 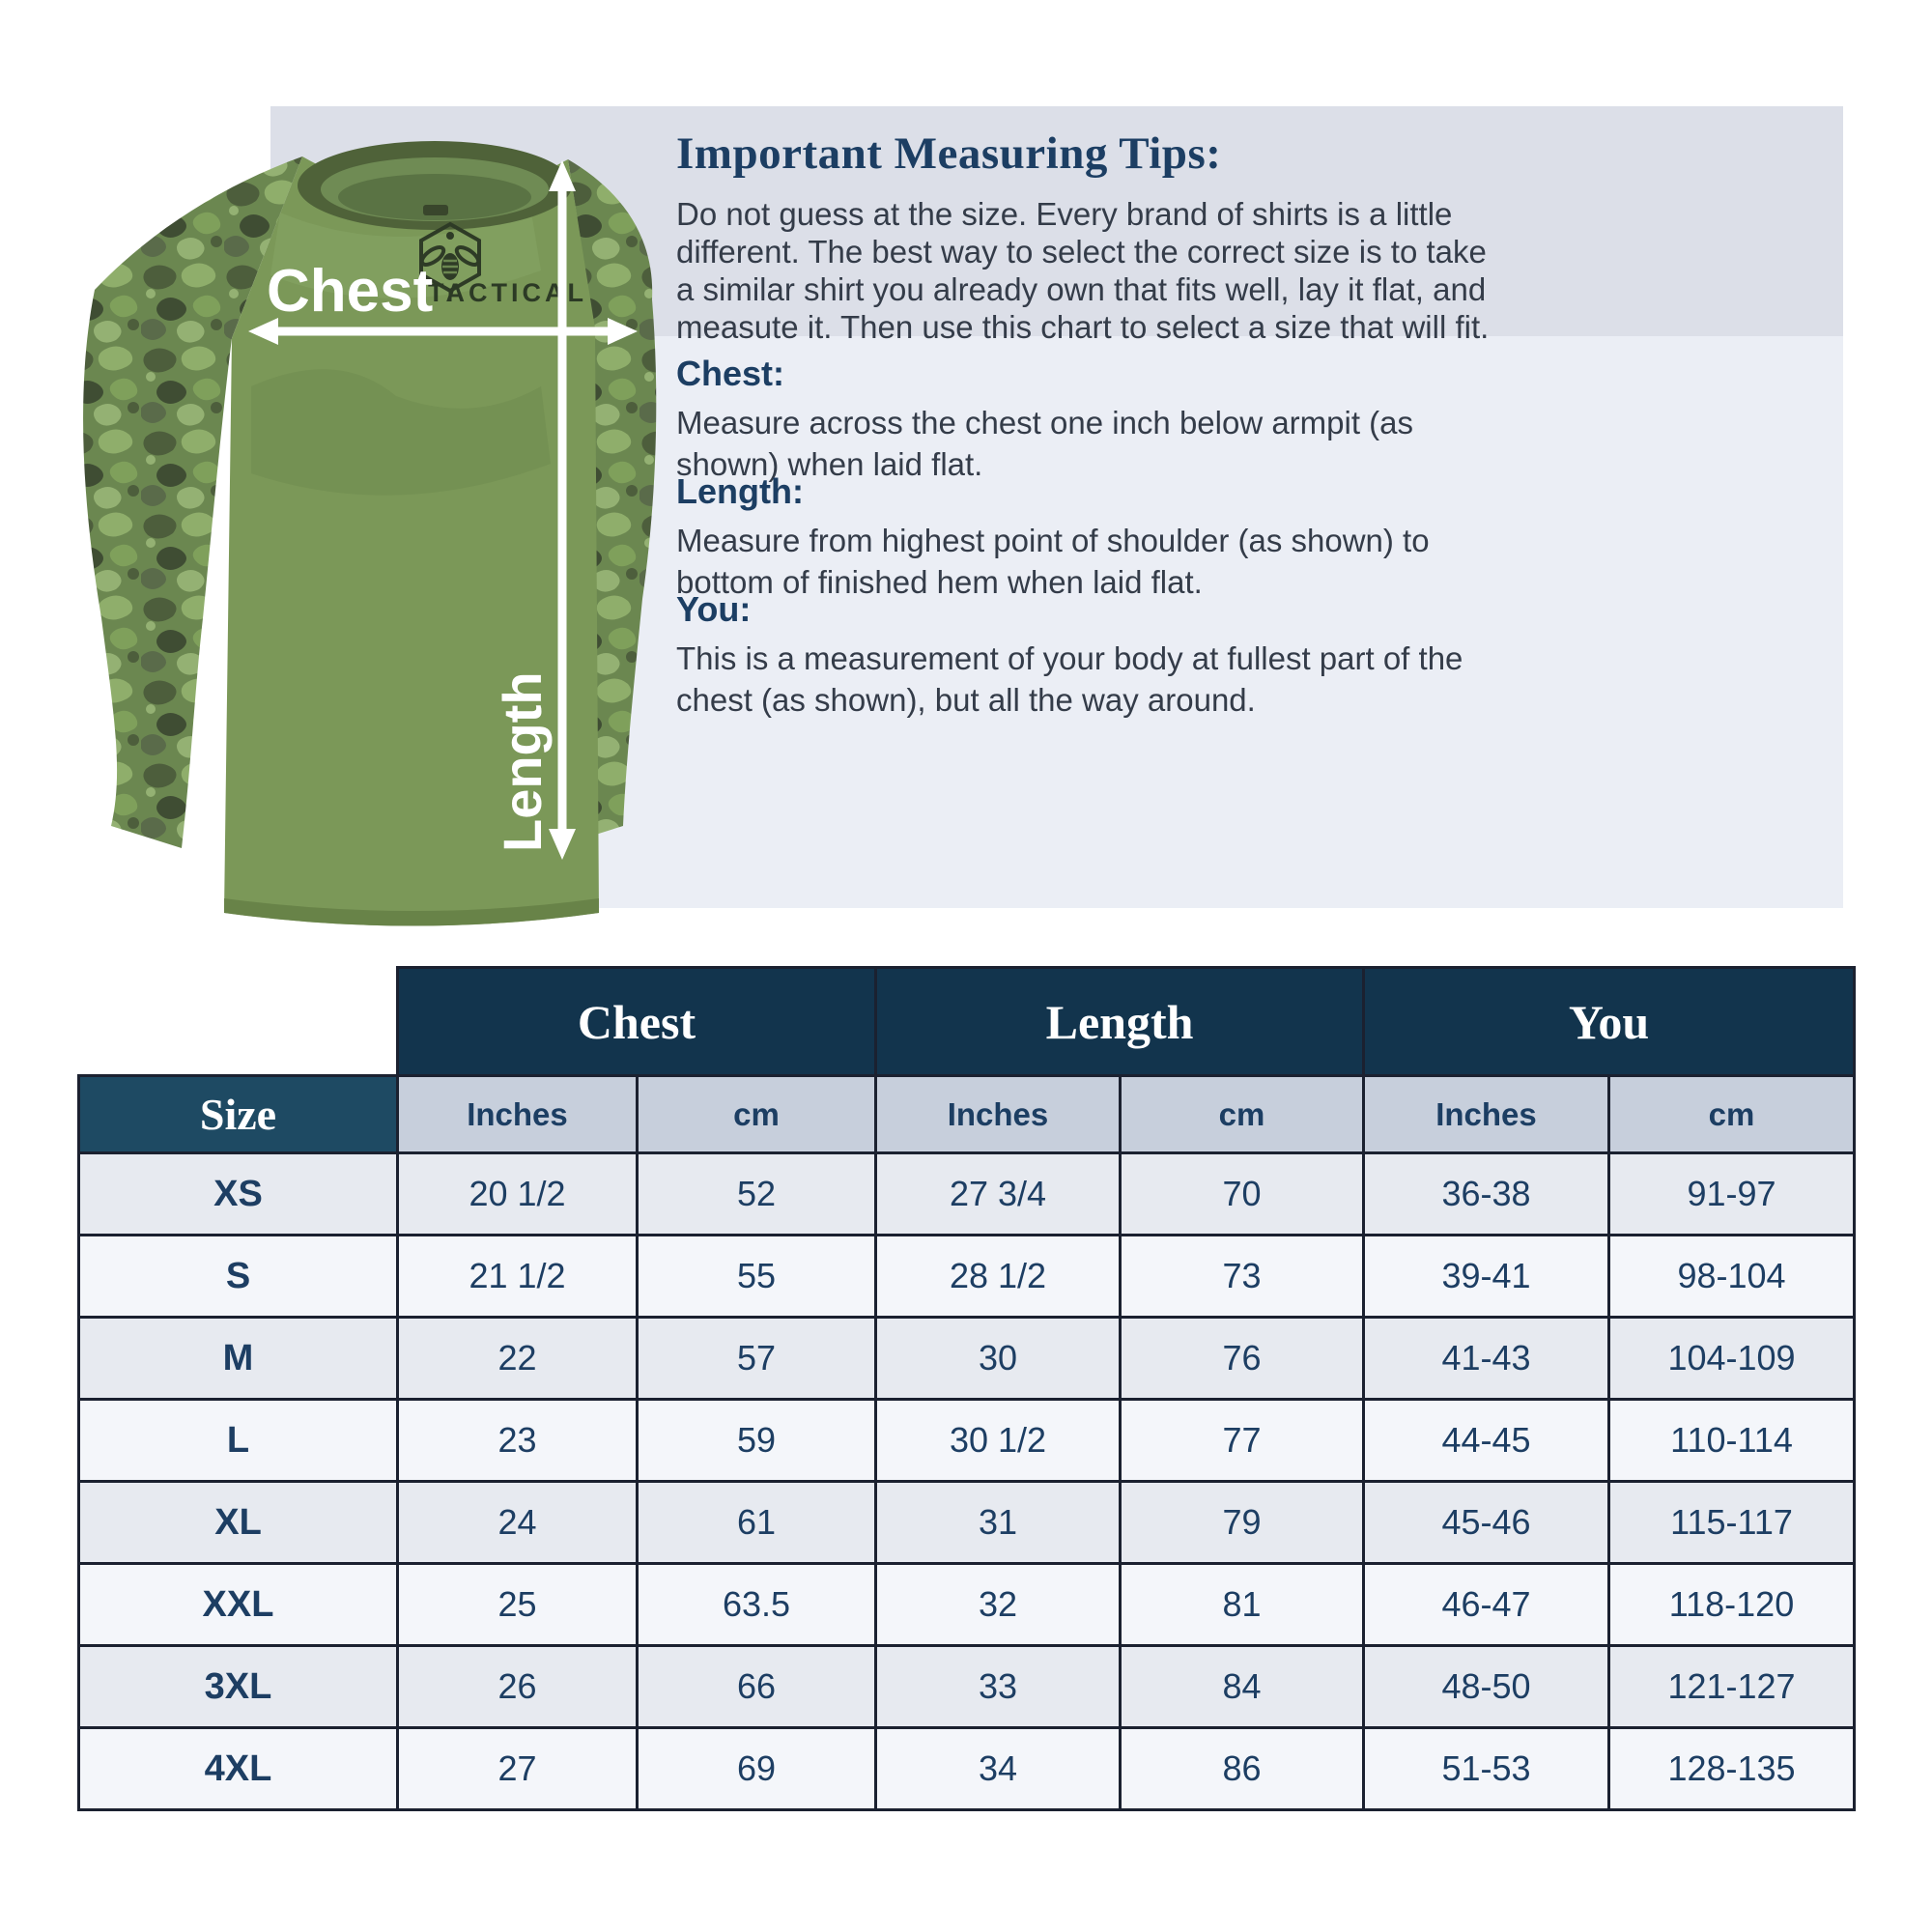 What do you see at coordinates (238, 1768) in the screenshot?
I see `size-cell: 4XL` at bounding box center [238, 1768].